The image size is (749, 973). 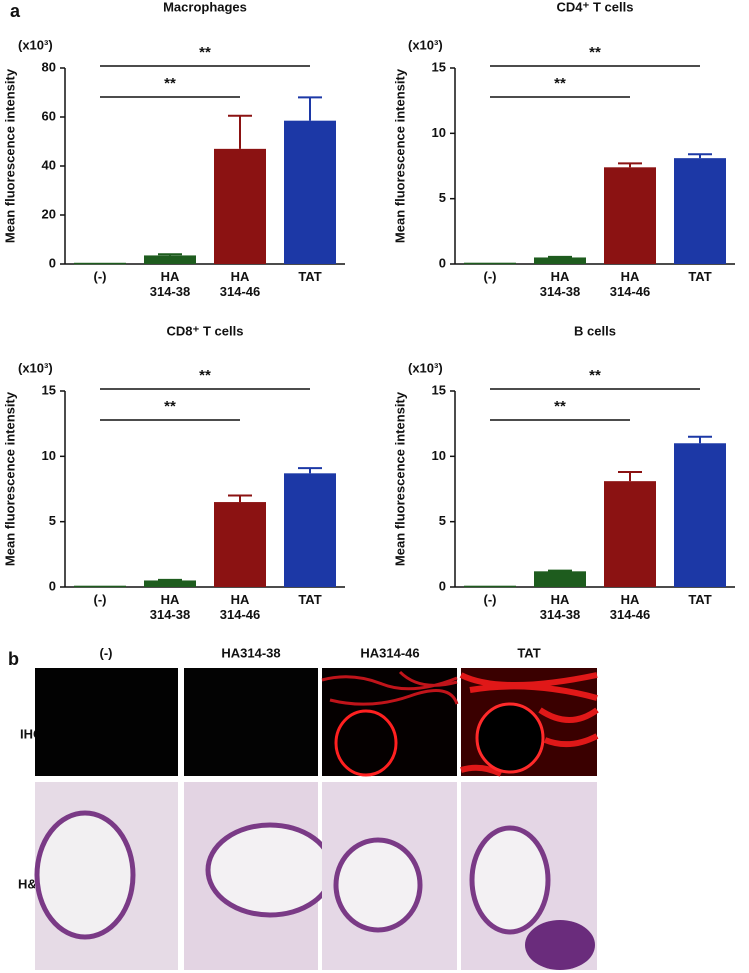 I want to click on chart-title: B cells, so click(x=595, y=330).